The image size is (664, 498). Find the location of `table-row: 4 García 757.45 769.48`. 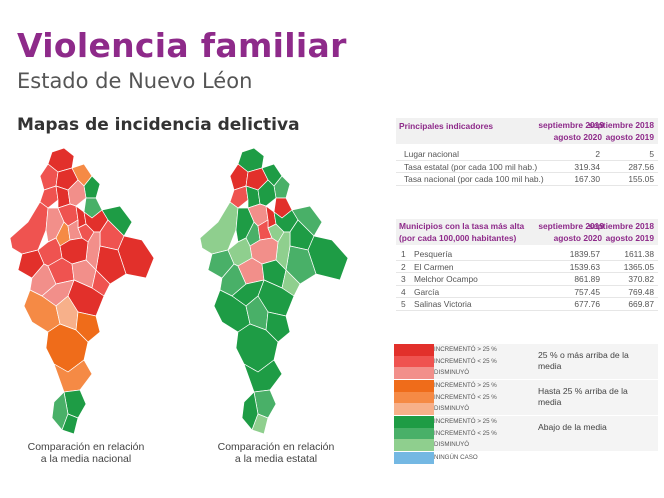

table-row: 4 García 757.45 769.48 is located at coordinates (527, 292).